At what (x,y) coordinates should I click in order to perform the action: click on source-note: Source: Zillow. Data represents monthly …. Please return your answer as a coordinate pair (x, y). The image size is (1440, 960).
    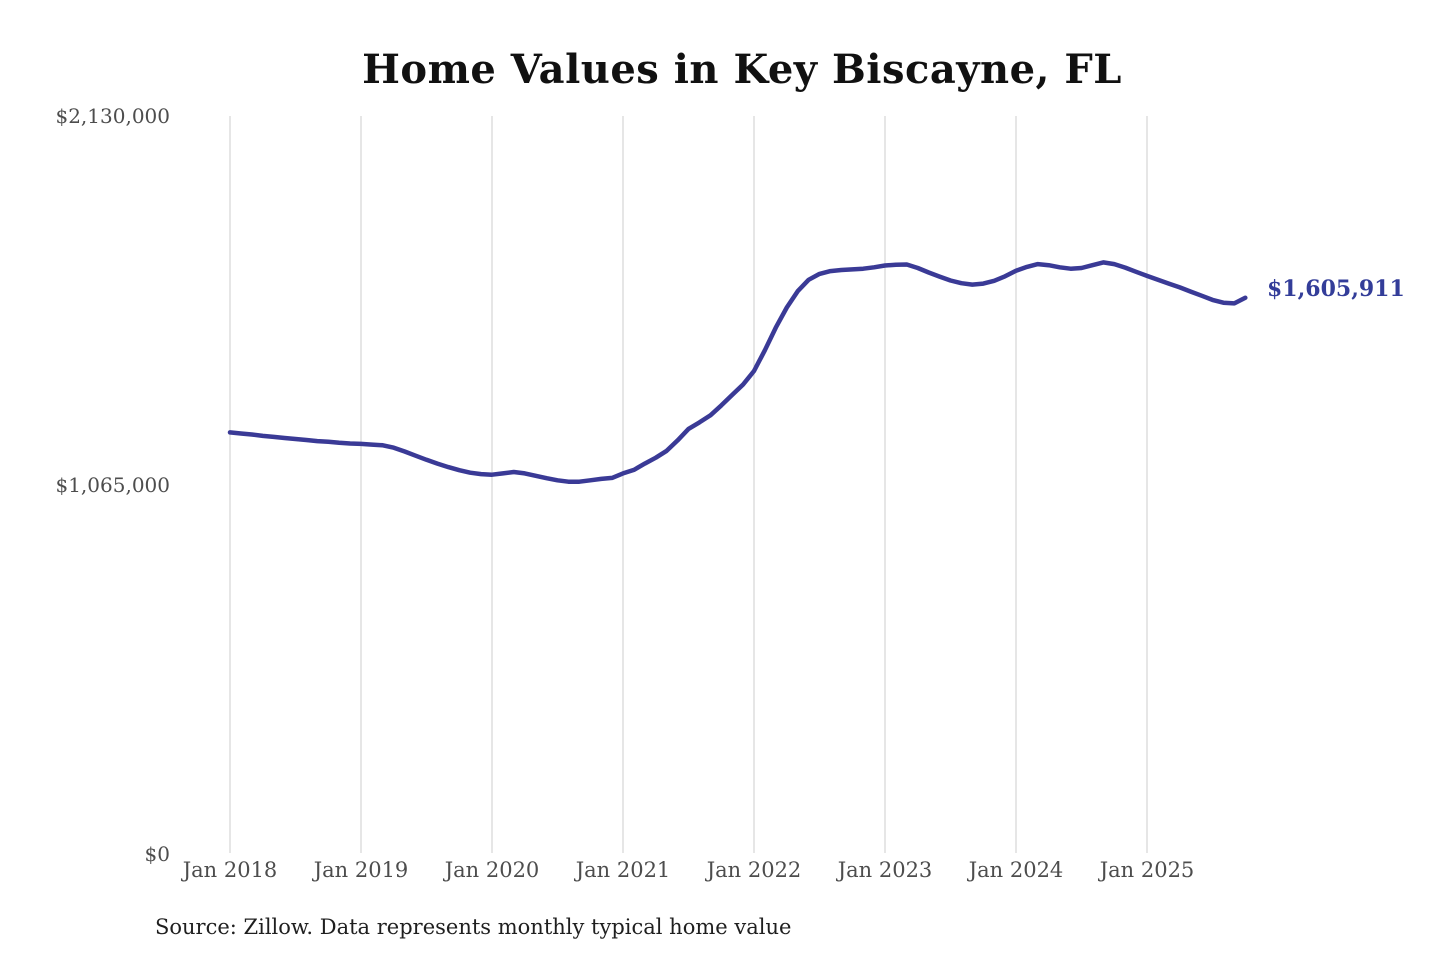
    Looking at the image, I should click on (473, 927).